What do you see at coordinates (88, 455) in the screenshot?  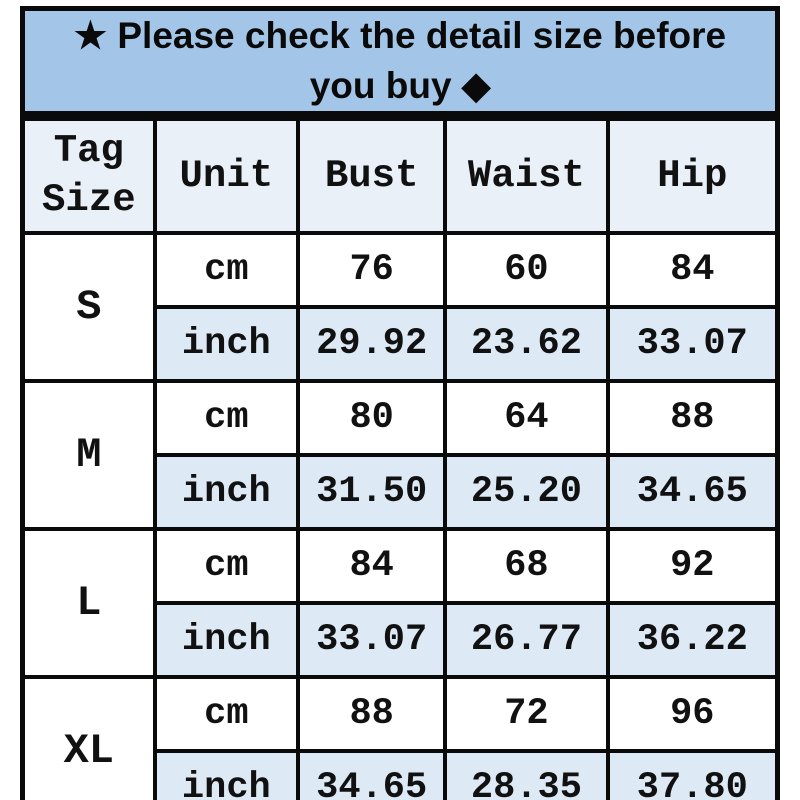 I see `size-label-m: M` at bounding box center [88, 455].